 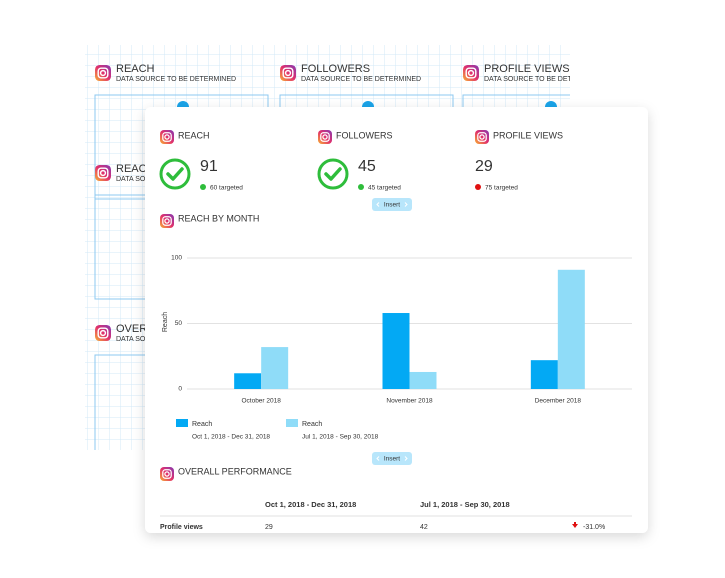 What do you see at coordinates (424, 527) in the screenshot?
I see `table-cell: 42` at bounding box center [424, 527].